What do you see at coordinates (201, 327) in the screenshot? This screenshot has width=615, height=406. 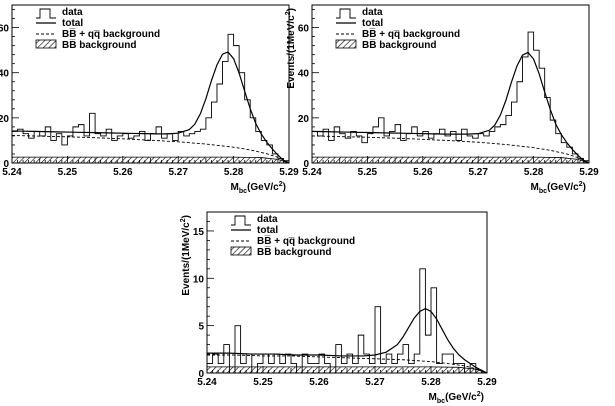 I see `y-tick-label: 5` at bounding box center [201, 327].